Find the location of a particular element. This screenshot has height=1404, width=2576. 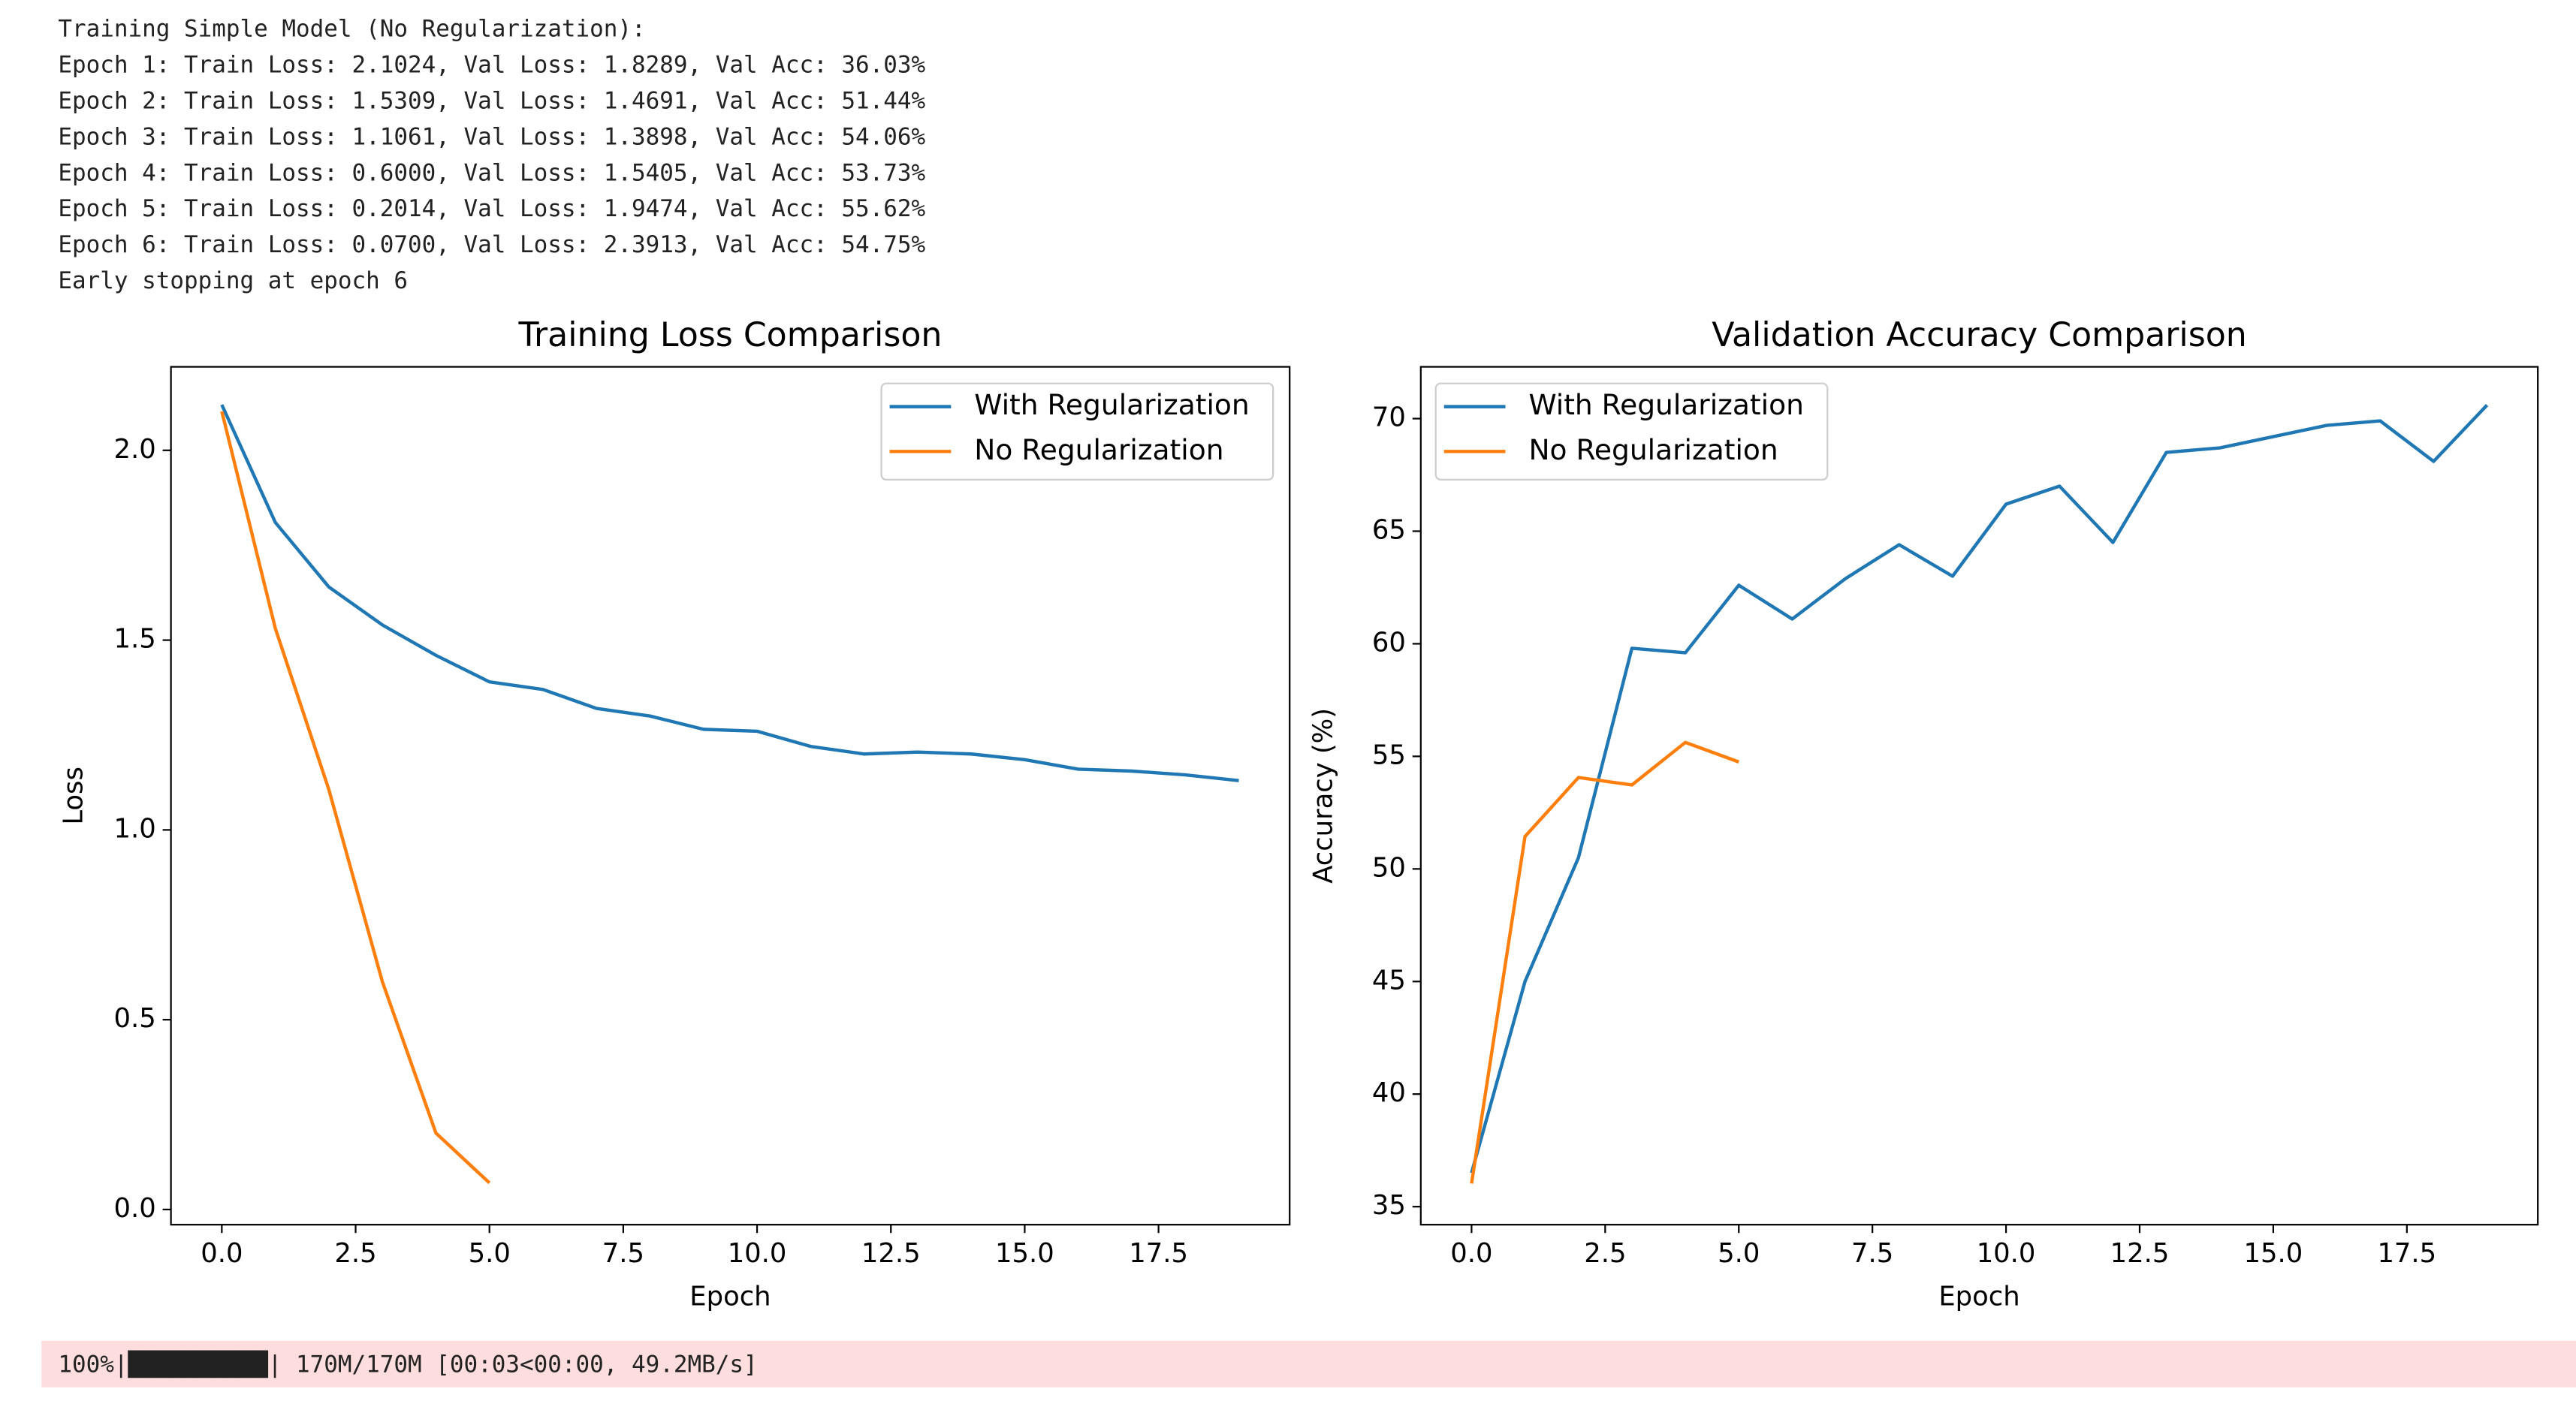

y-tick-label: 35 is located at coordinates (1389, 1205).